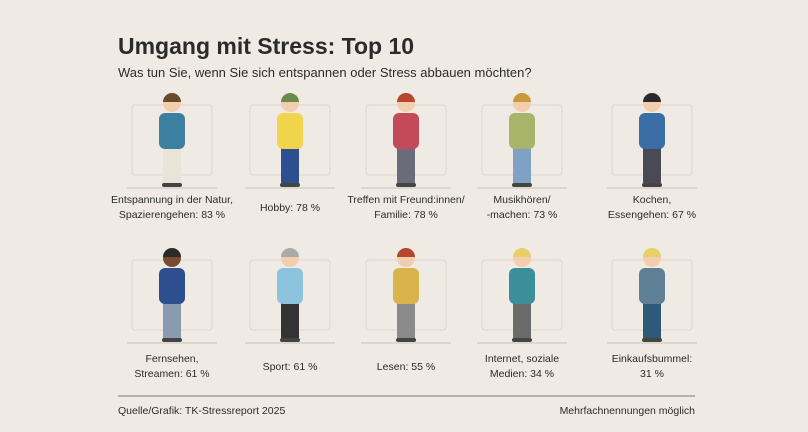 This screenshot has height=432, width=808. What do you see at coordinates (266, 46) in the screenshot?
I see `title: Umgang mit Stress: Top 10` at bounding box center [266, 46].